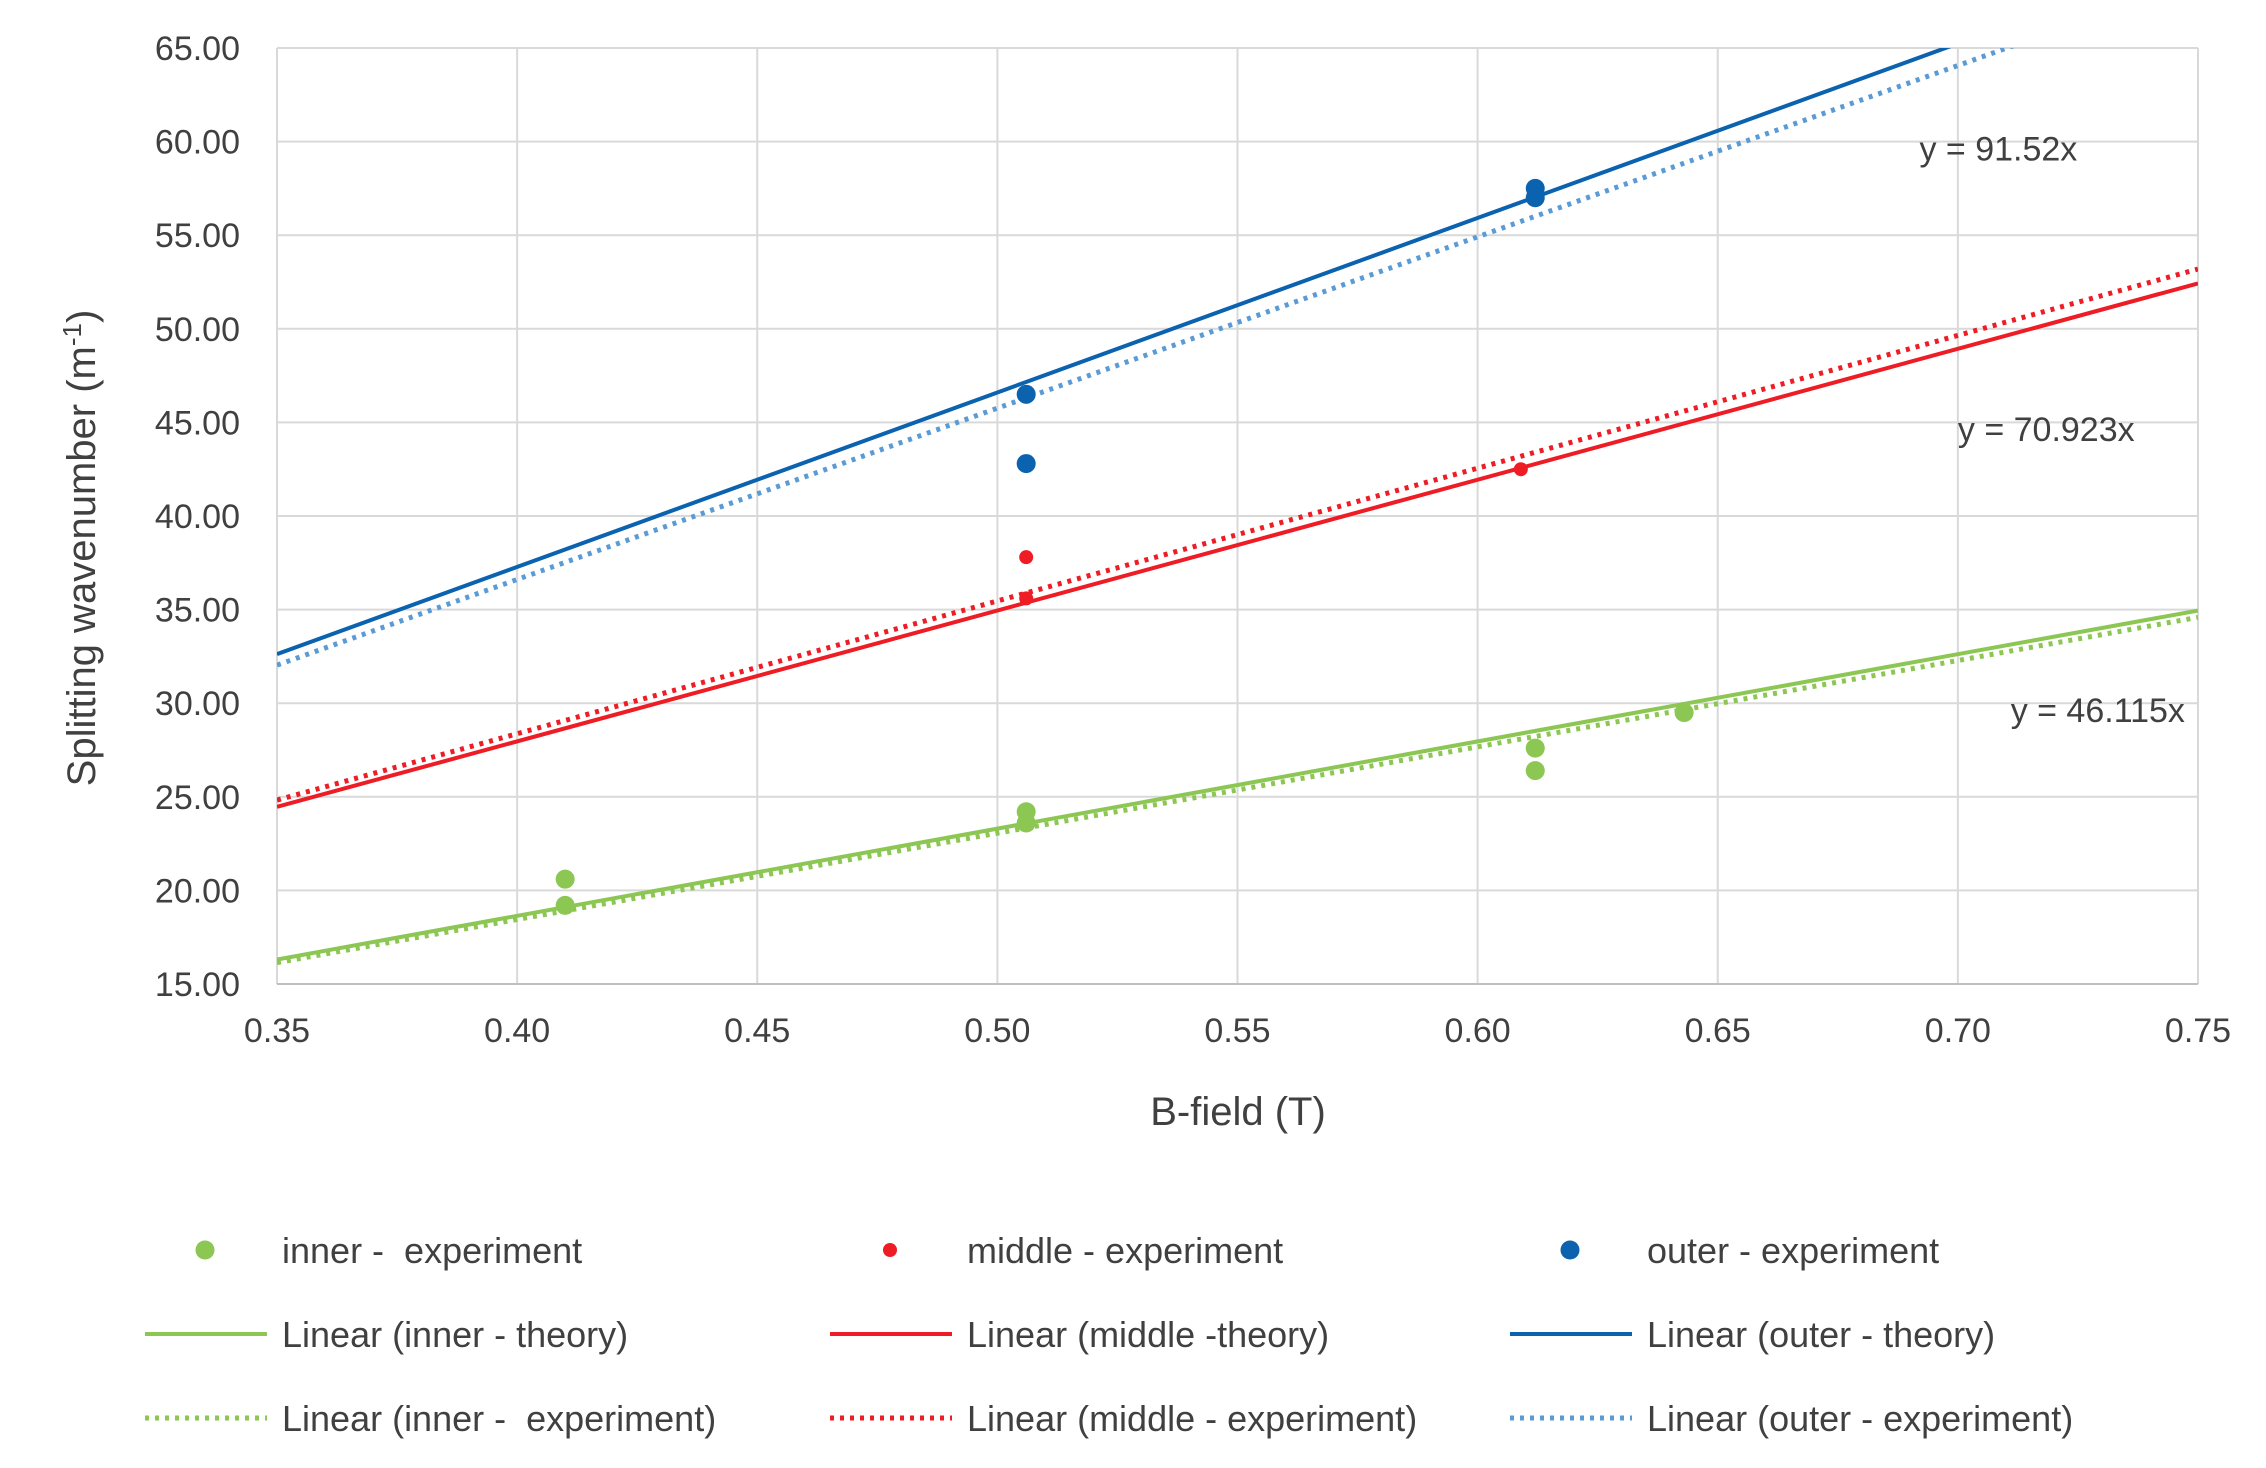  Describe the element at coordinates (197, 704) in the screenshot. I see `y-tick-label: 30.00` at that location.